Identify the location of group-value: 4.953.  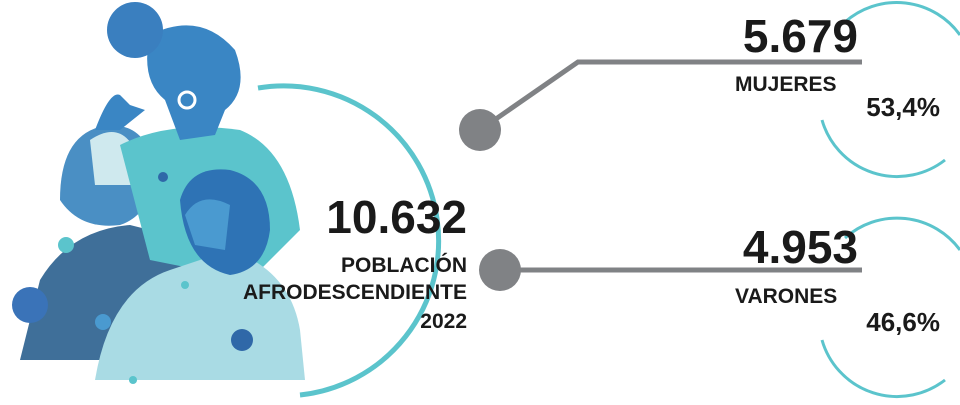
(800, 247).